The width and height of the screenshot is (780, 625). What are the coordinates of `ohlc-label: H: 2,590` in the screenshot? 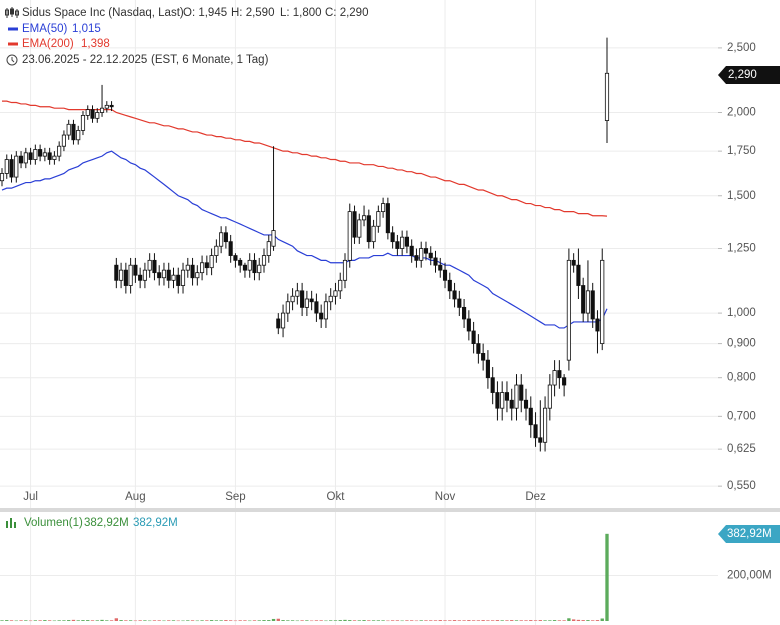 It's located at (252, 13).